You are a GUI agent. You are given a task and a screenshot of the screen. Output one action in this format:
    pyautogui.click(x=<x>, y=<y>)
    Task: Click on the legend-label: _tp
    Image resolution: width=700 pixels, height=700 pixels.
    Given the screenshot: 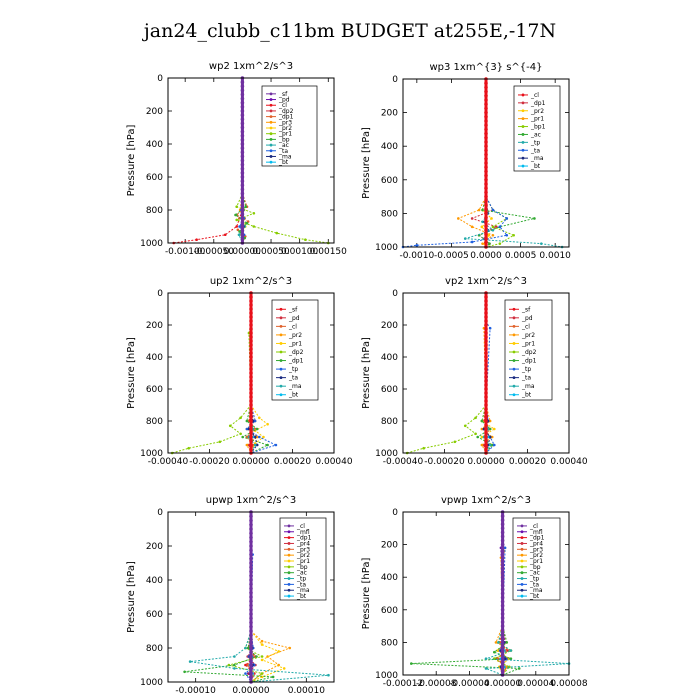 What is the action you would take?
    pyautogui.click(x=301, y=579)
    